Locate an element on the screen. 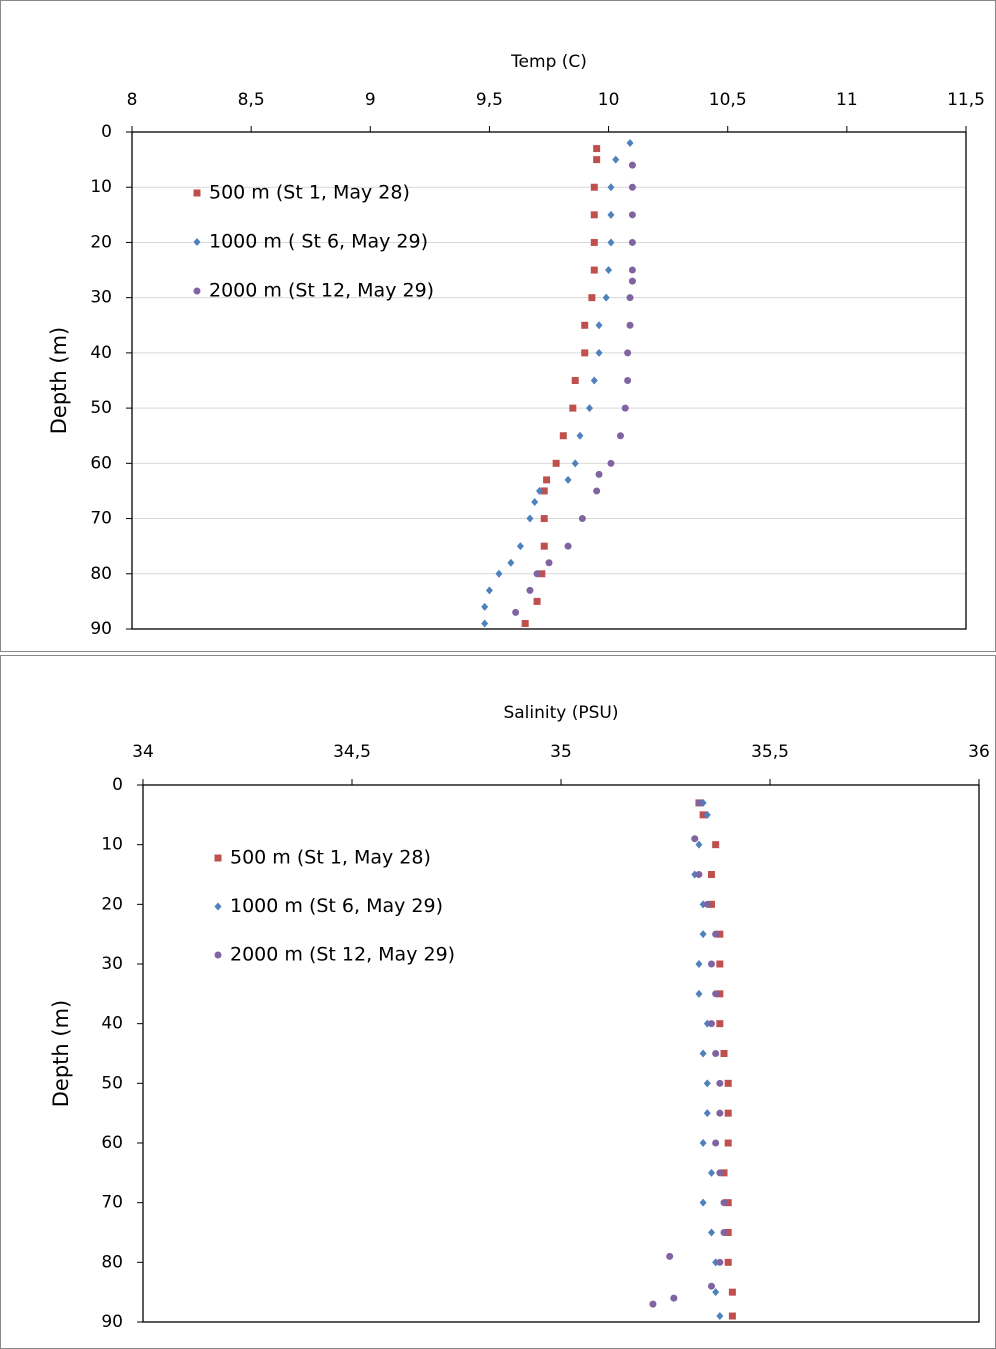  y-tick-label: 0 is located at coordinates (106, 132).